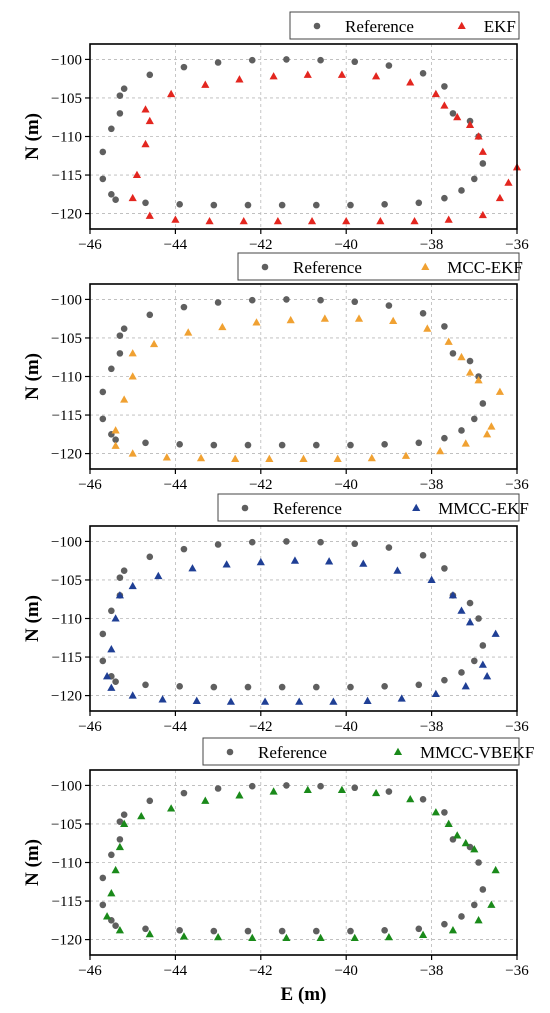 The height and width of the screenshot is (1013, 550). Describe the element at coordinates (260, 485) in the screenshot. I see `x-tick-label: −42` at that location.